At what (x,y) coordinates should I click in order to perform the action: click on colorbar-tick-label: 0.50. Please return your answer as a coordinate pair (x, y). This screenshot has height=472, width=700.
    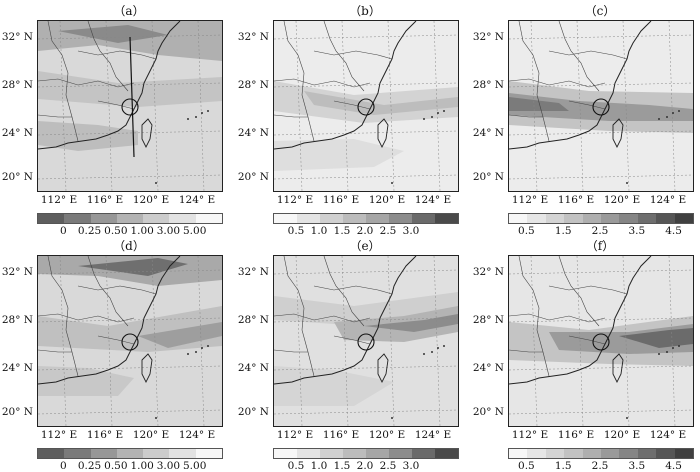
    Looking at the image, I should click on (116, 231).